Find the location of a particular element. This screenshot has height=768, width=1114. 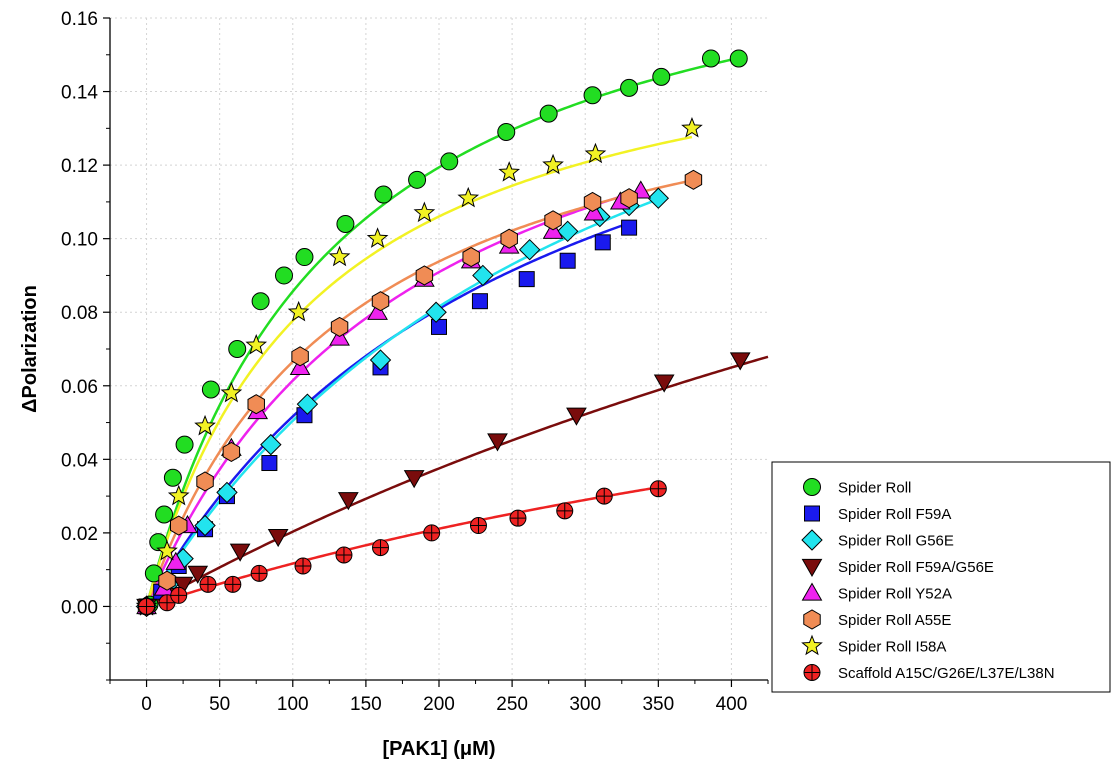

fit-curve is located at coordinates (402, 547).